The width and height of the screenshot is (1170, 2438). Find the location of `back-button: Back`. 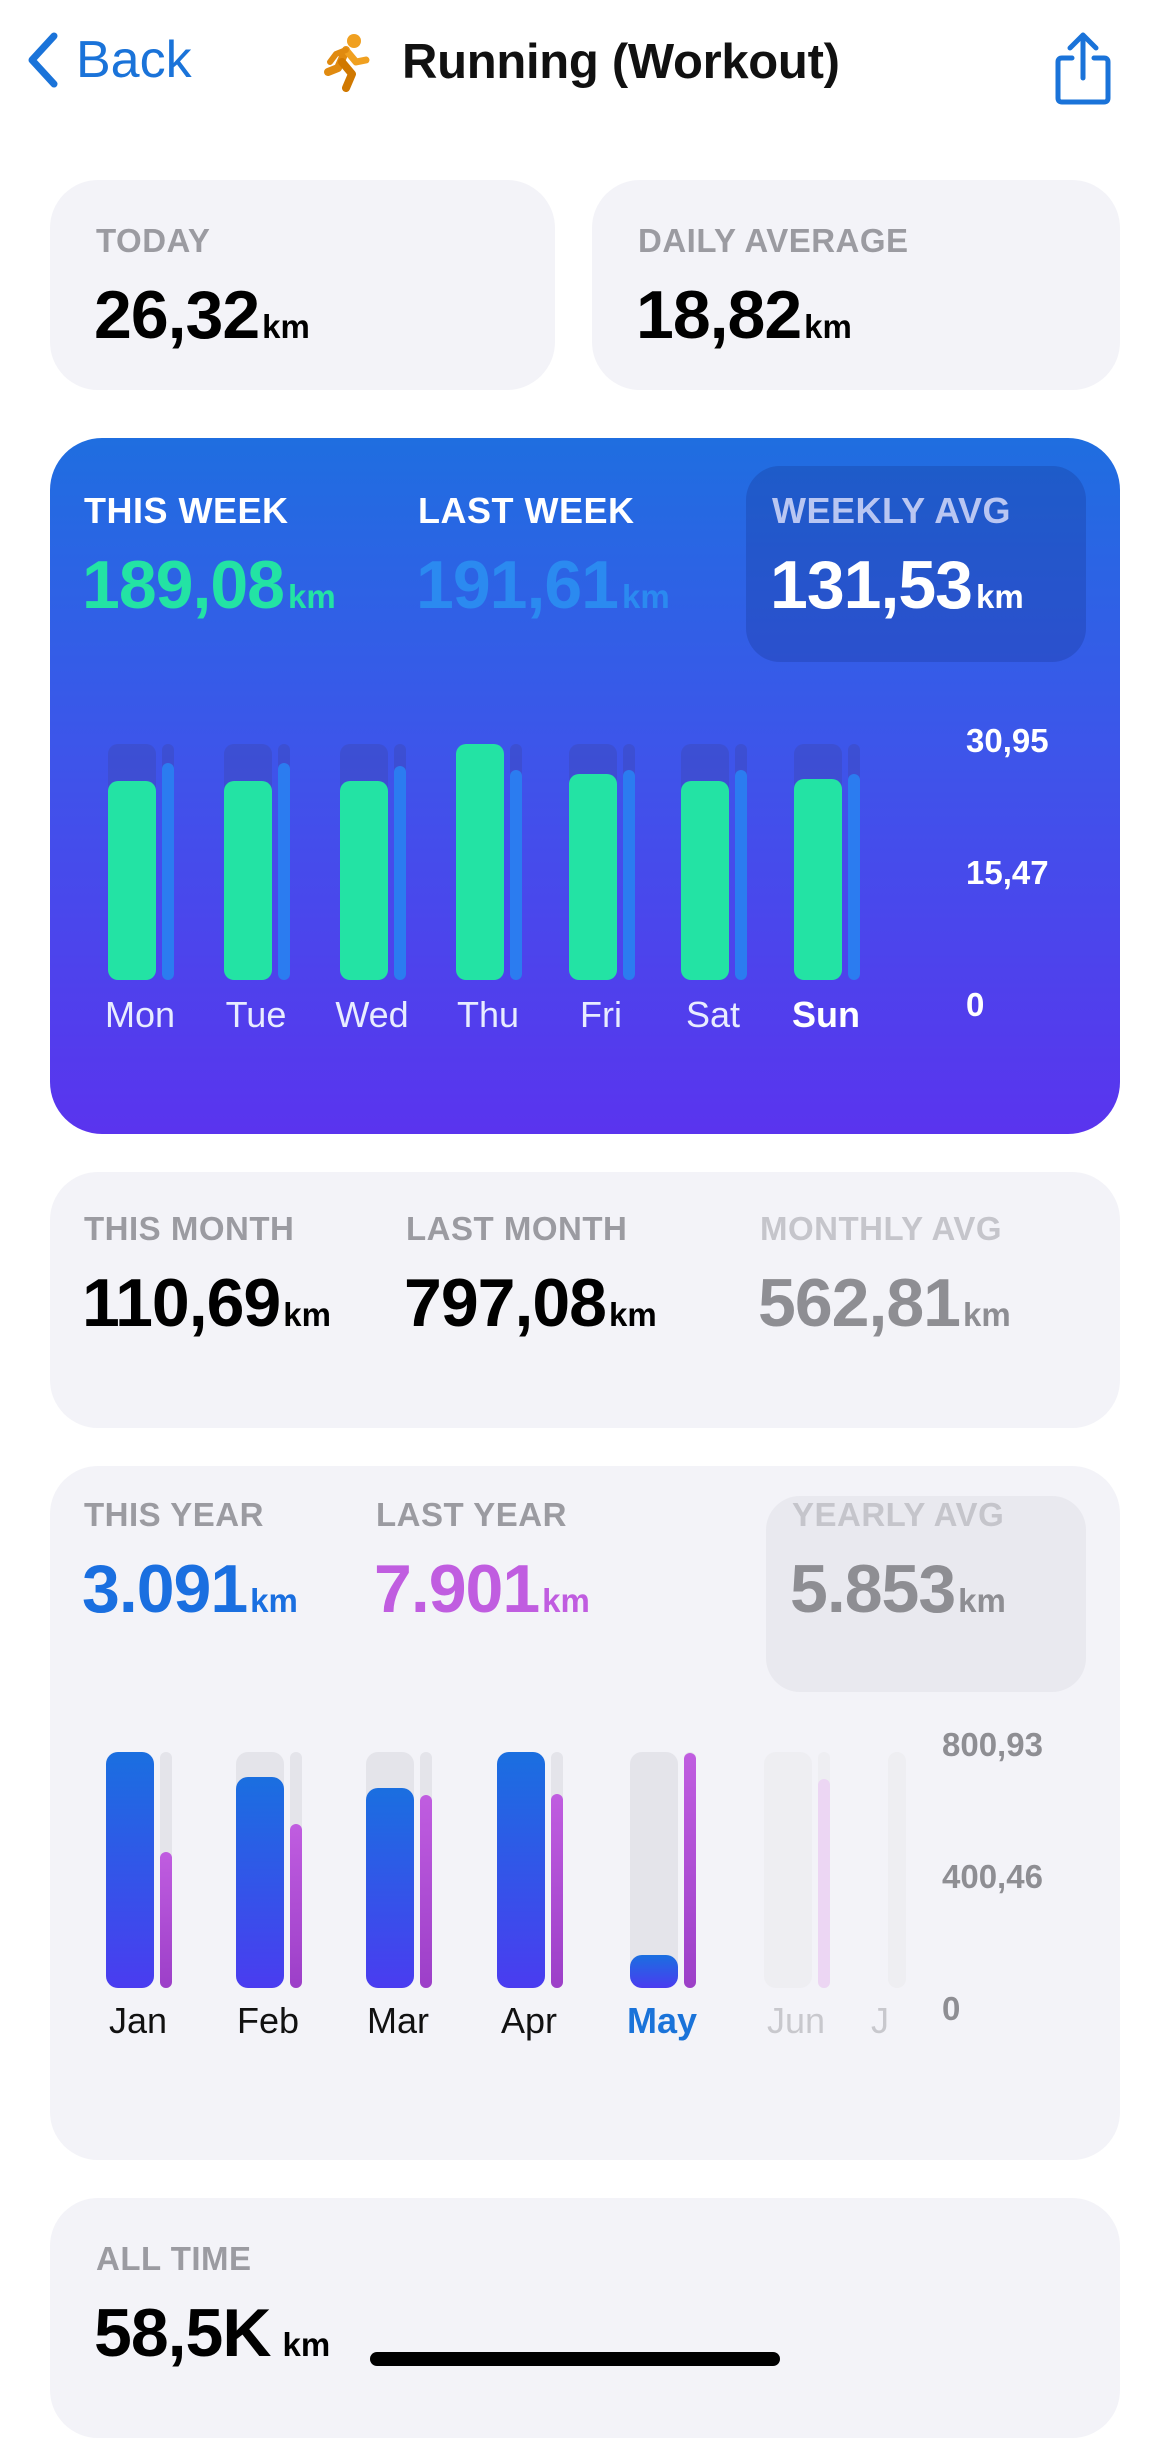

back-button: Back is located at coordinates (108, 60).